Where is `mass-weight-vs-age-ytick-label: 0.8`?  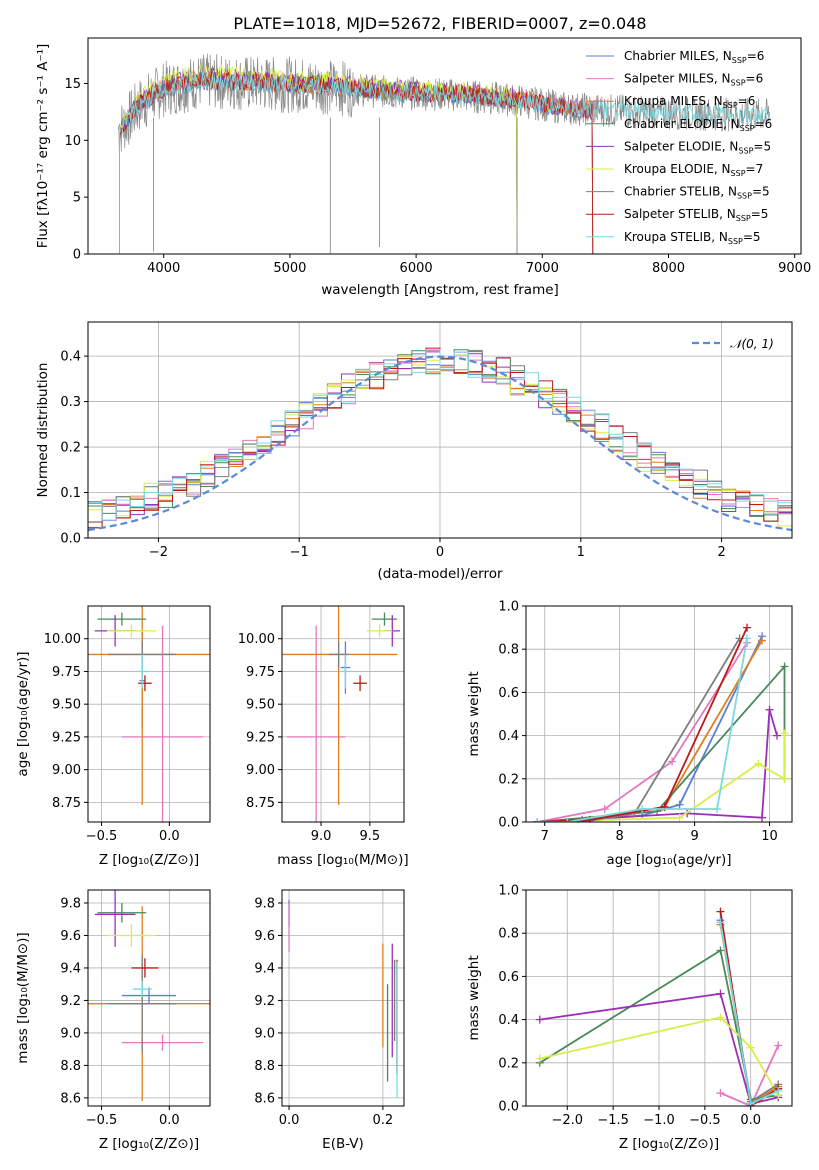 mass-weight-vs-age-ytick-label: 0.8 is located at coordinates (508, 650).